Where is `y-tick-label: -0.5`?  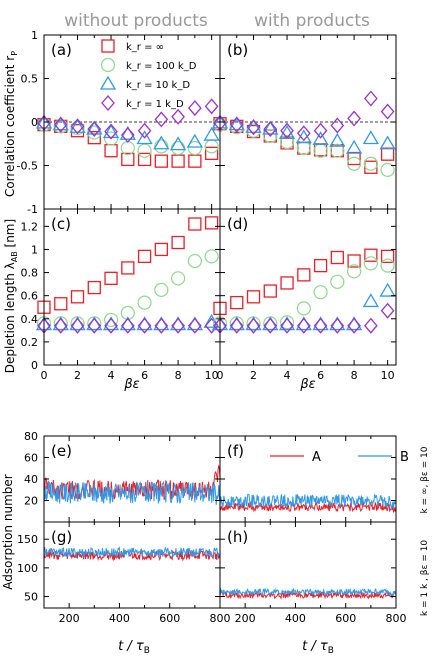 y-tick-label: -0.5 is located at coordinates (27, 166).